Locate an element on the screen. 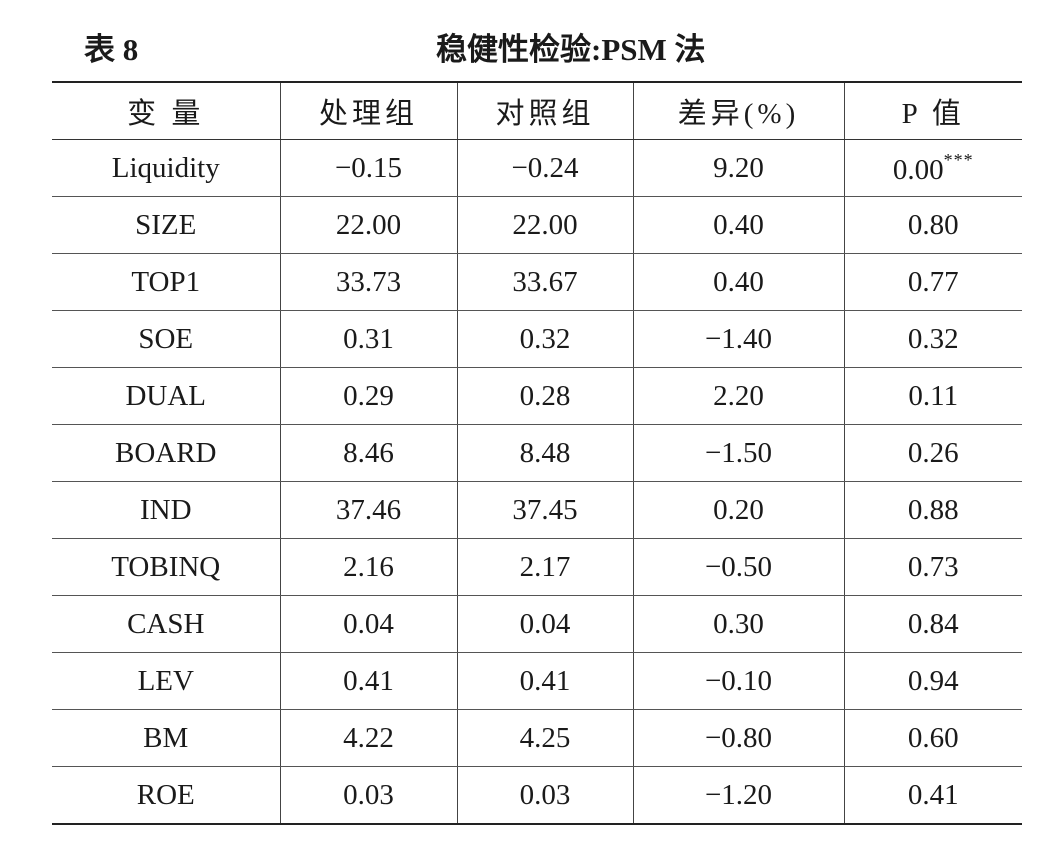 This screenshot has width=1061, height=848. cell-control: 4.25 is located at coordinates (544, 738).